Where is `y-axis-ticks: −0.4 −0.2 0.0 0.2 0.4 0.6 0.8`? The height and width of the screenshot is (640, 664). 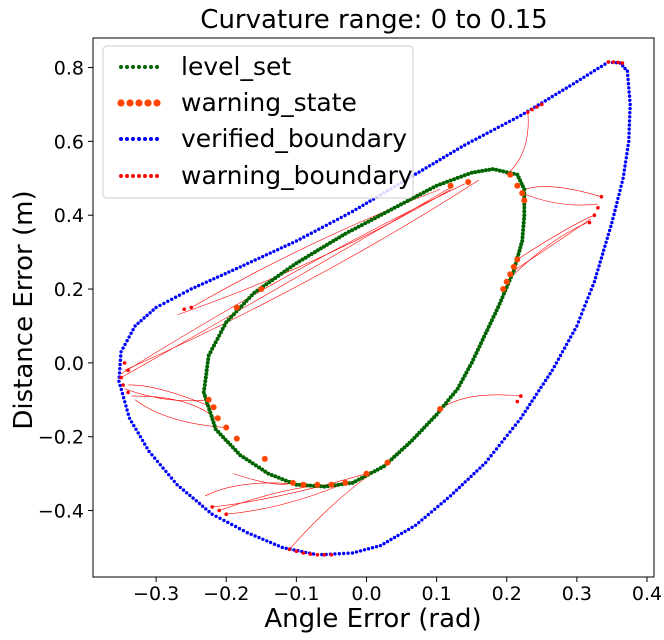
y-axis-ticks: −0.4 −0.2 0.0 0.2 0.4 0.6 0.8 is located at coordinates (65, 290).